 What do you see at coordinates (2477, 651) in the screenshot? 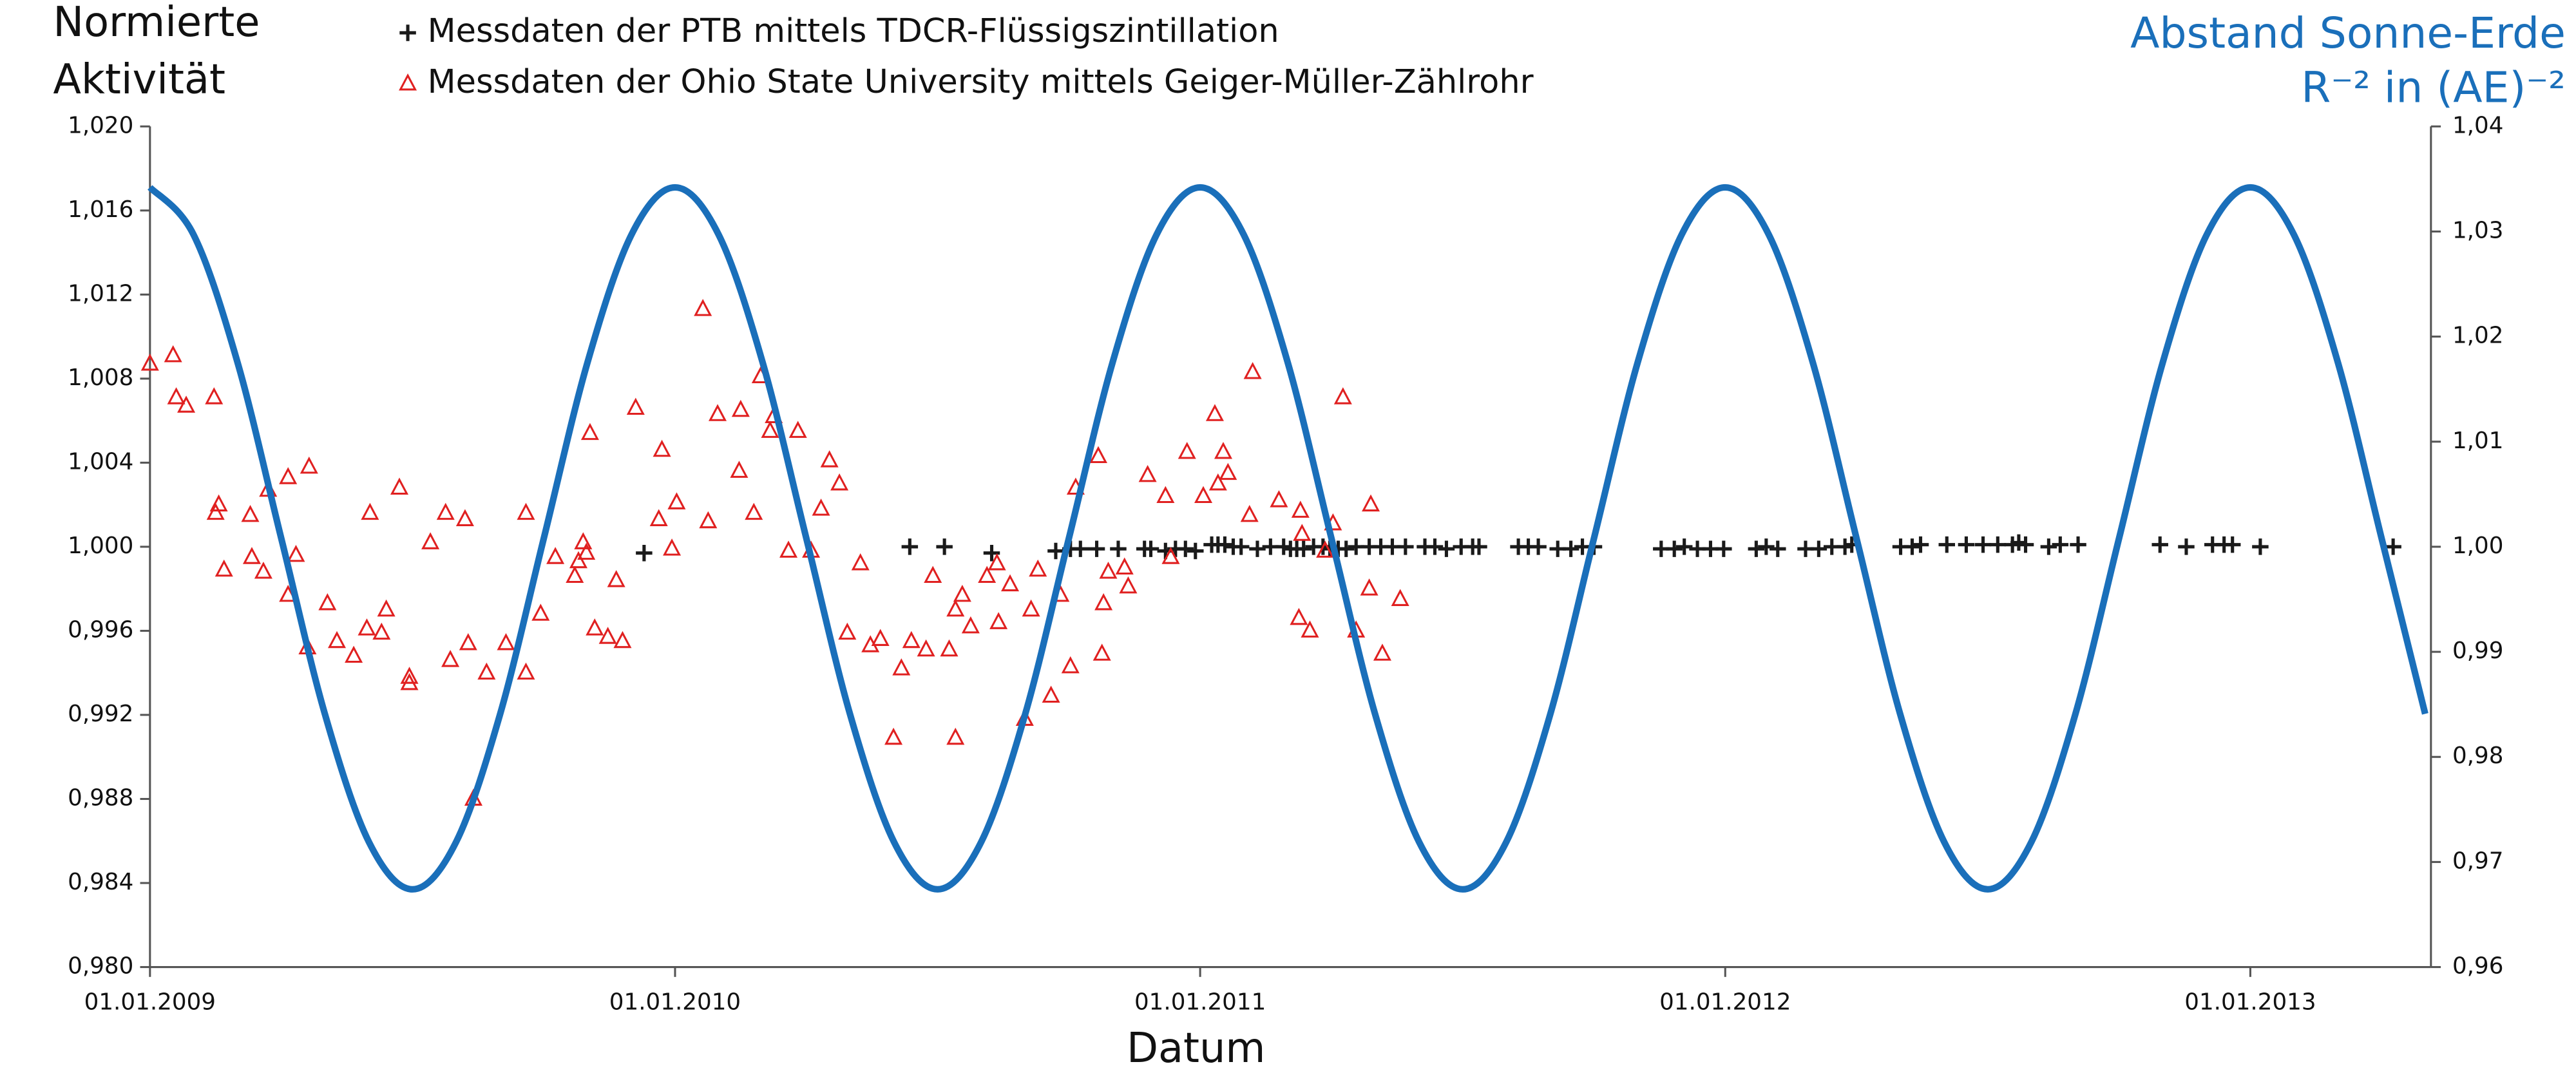
I see `y2-tick-label: 0,99` at bounding box center [2477, 651].